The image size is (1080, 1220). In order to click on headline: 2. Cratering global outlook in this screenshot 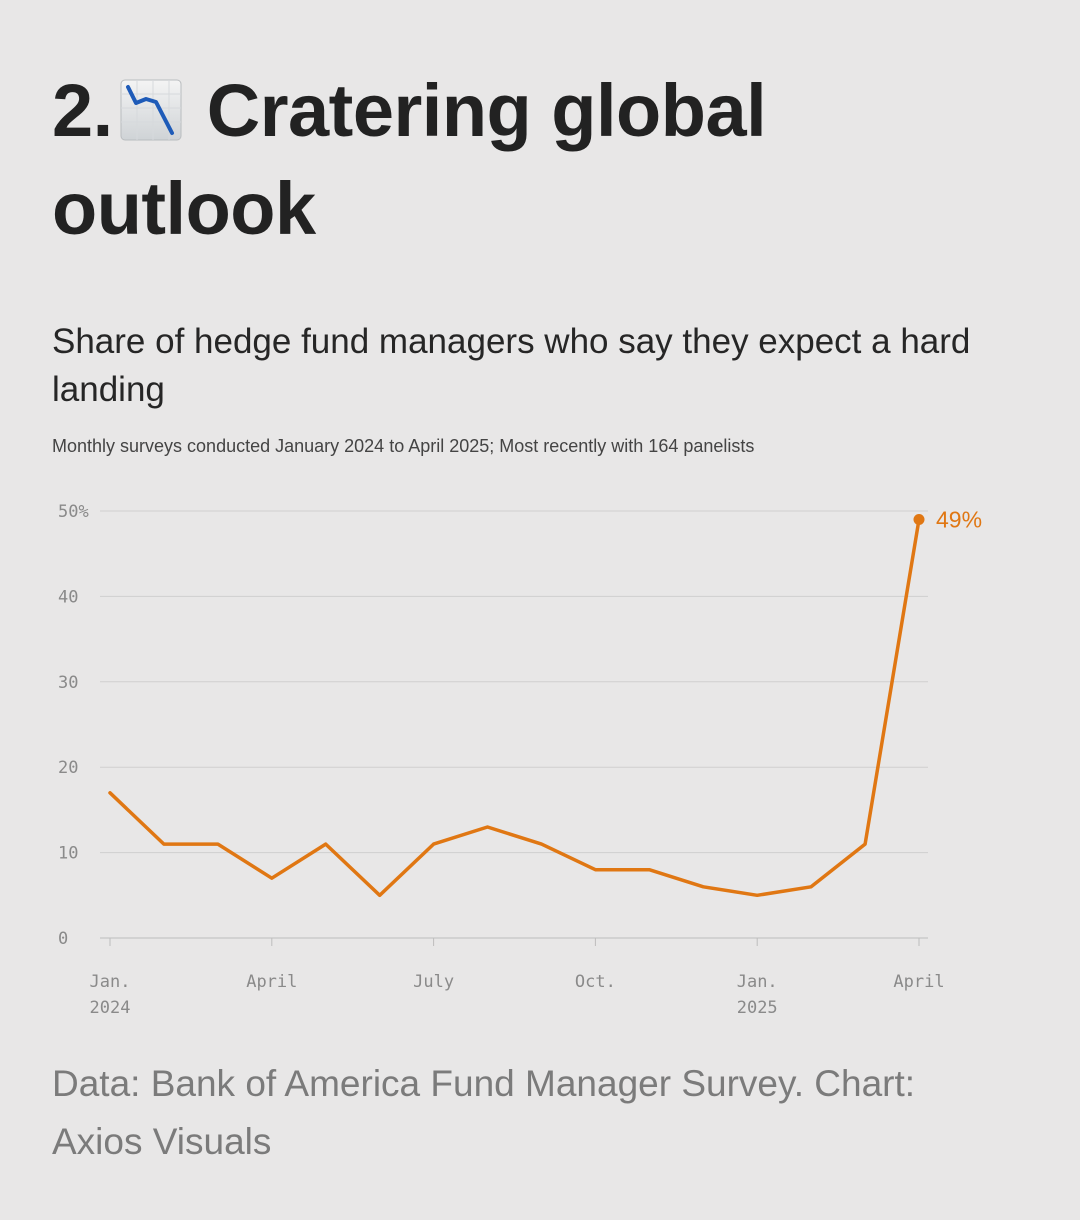, I will do `click(542, 160)`.